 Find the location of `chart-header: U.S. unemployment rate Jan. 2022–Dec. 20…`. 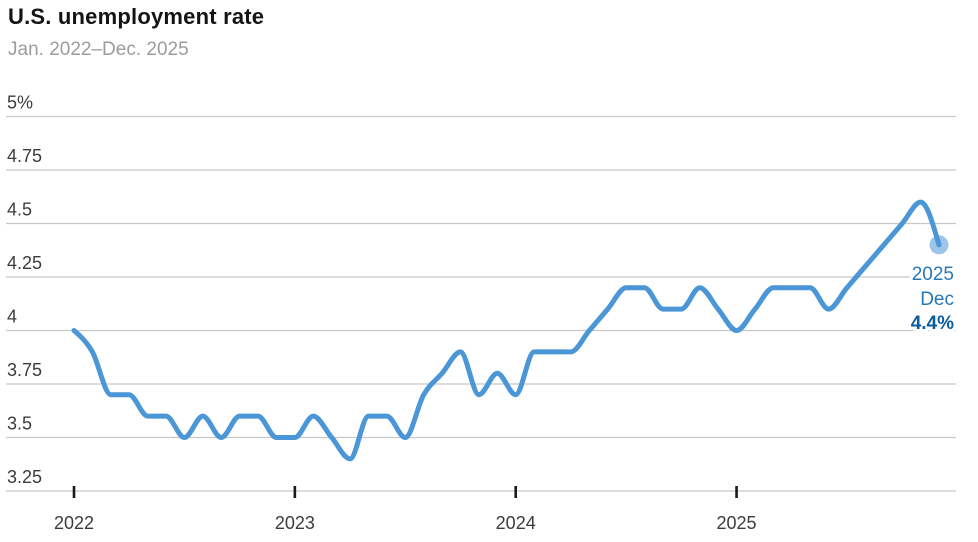

chart-header: U.S. unemployment rate Jan. 2022–Dec. 20… is located at coordinates (136, 32).